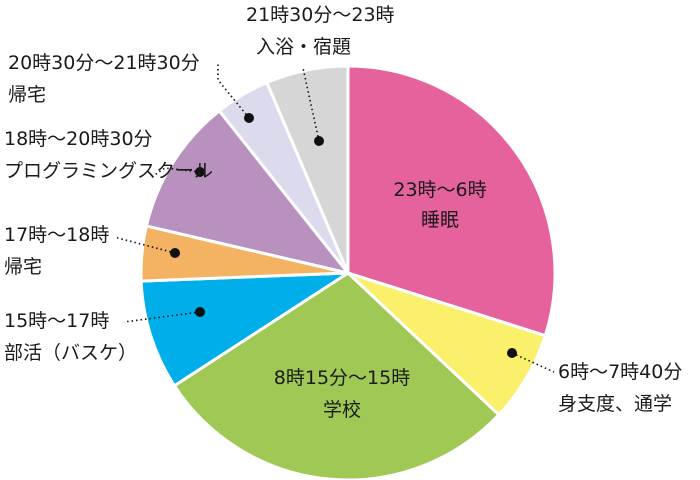  I want to click on label-time-bath: 21時30分〜23時, so click(320, 15).